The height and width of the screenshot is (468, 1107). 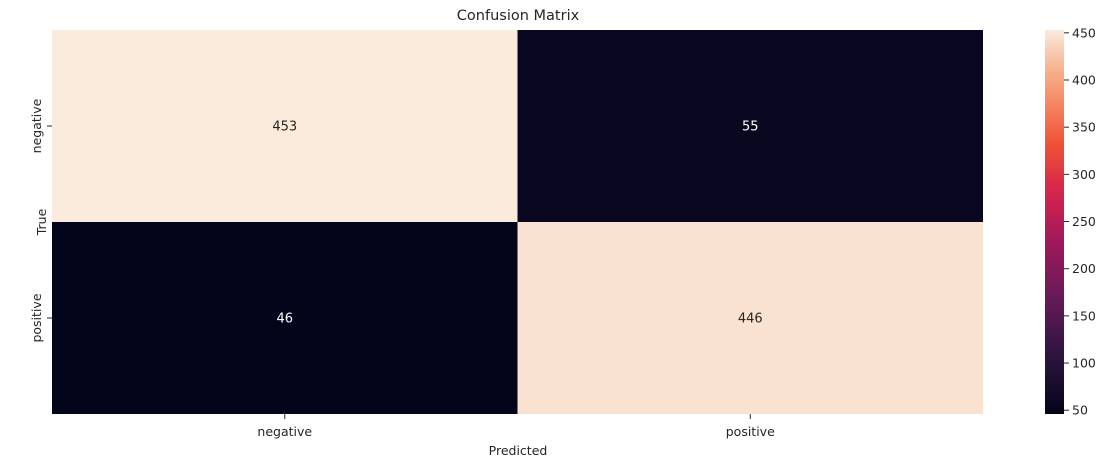 I want to click on colorbar-tick-label-0: 50, so click(x=1080, y=410).